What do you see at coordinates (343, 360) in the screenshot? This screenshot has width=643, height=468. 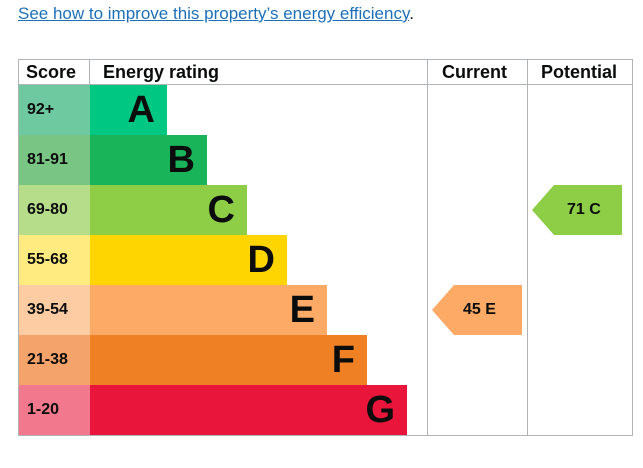 I see `rating-band-letter: F` at bounding box center [343, 360].